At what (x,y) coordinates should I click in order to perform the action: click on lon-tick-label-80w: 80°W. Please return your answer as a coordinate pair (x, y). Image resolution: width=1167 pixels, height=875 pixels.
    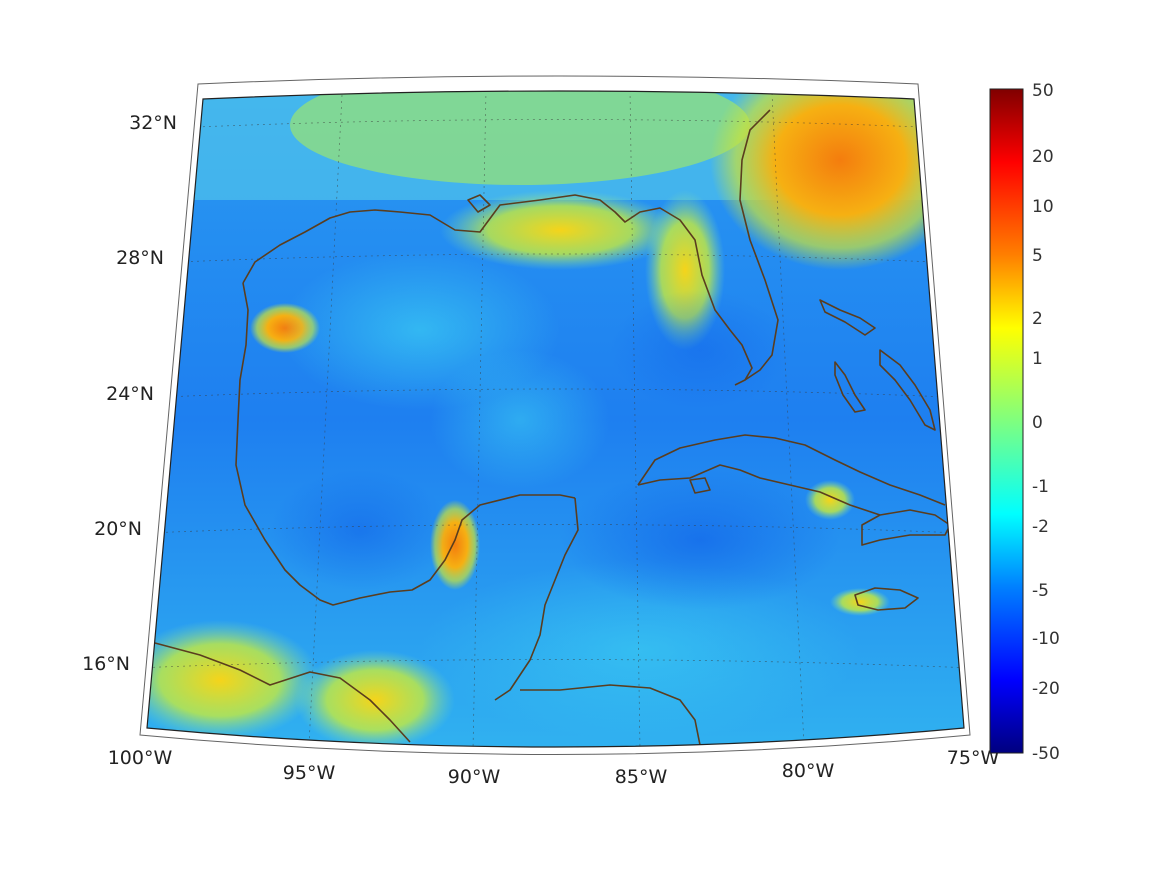
    Looking at the image, I should click on (808, 771).